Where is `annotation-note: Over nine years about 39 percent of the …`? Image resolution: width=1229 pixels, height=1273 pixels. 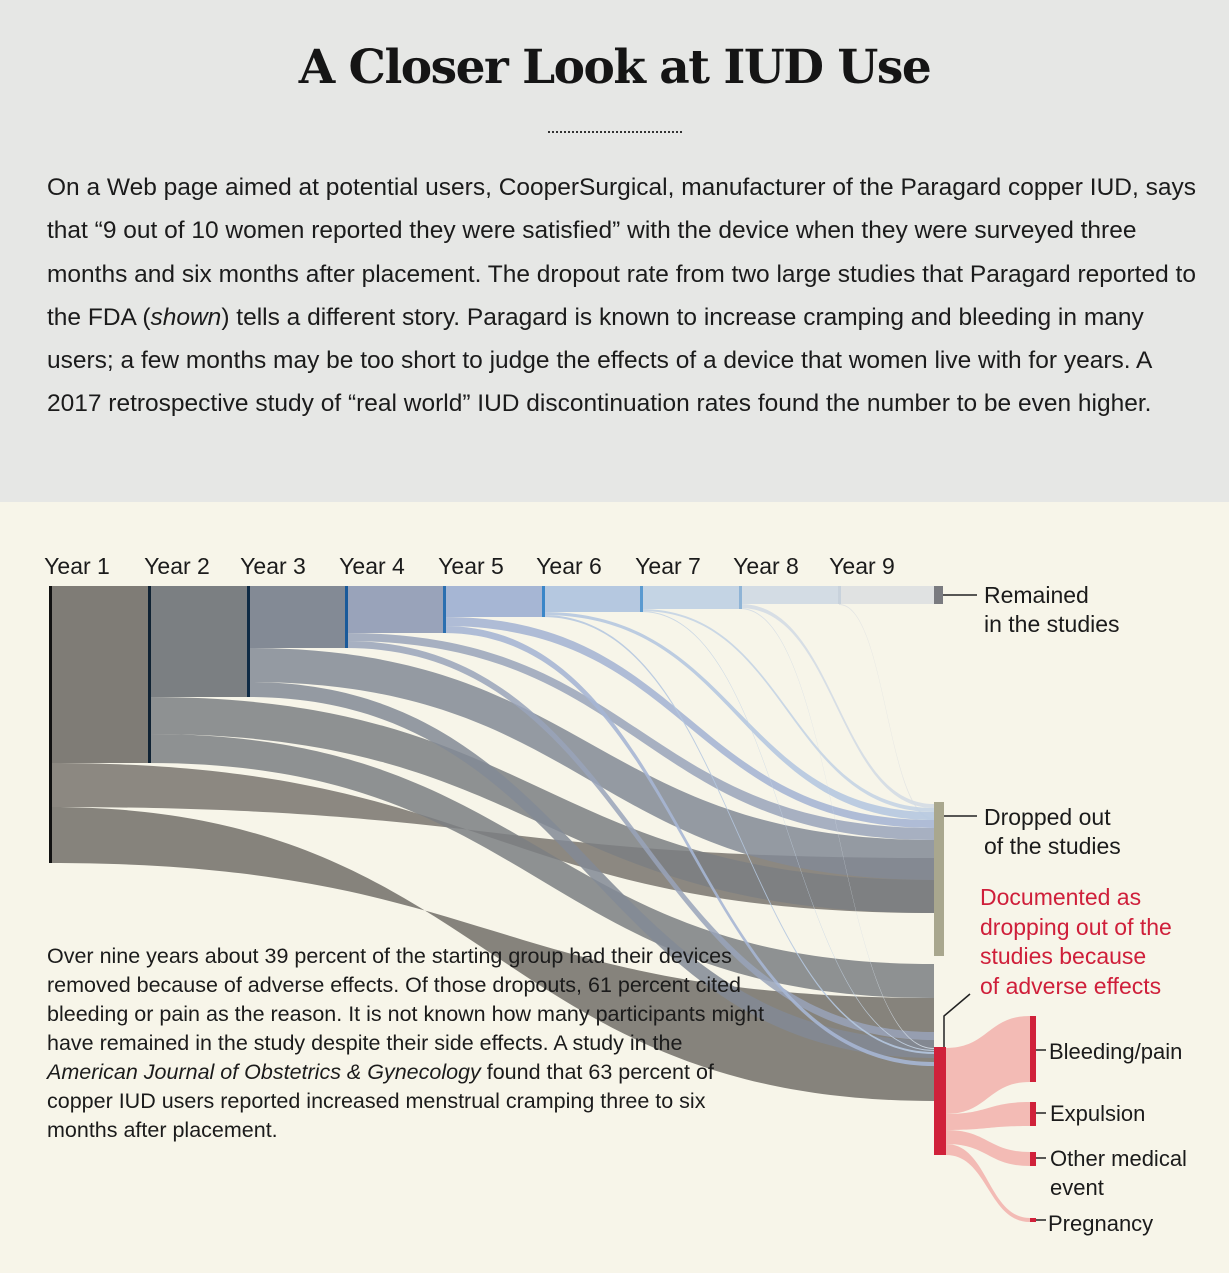
annotation-note: Over nine years about 39 percent of the … is located at coordinates (407, 1043).